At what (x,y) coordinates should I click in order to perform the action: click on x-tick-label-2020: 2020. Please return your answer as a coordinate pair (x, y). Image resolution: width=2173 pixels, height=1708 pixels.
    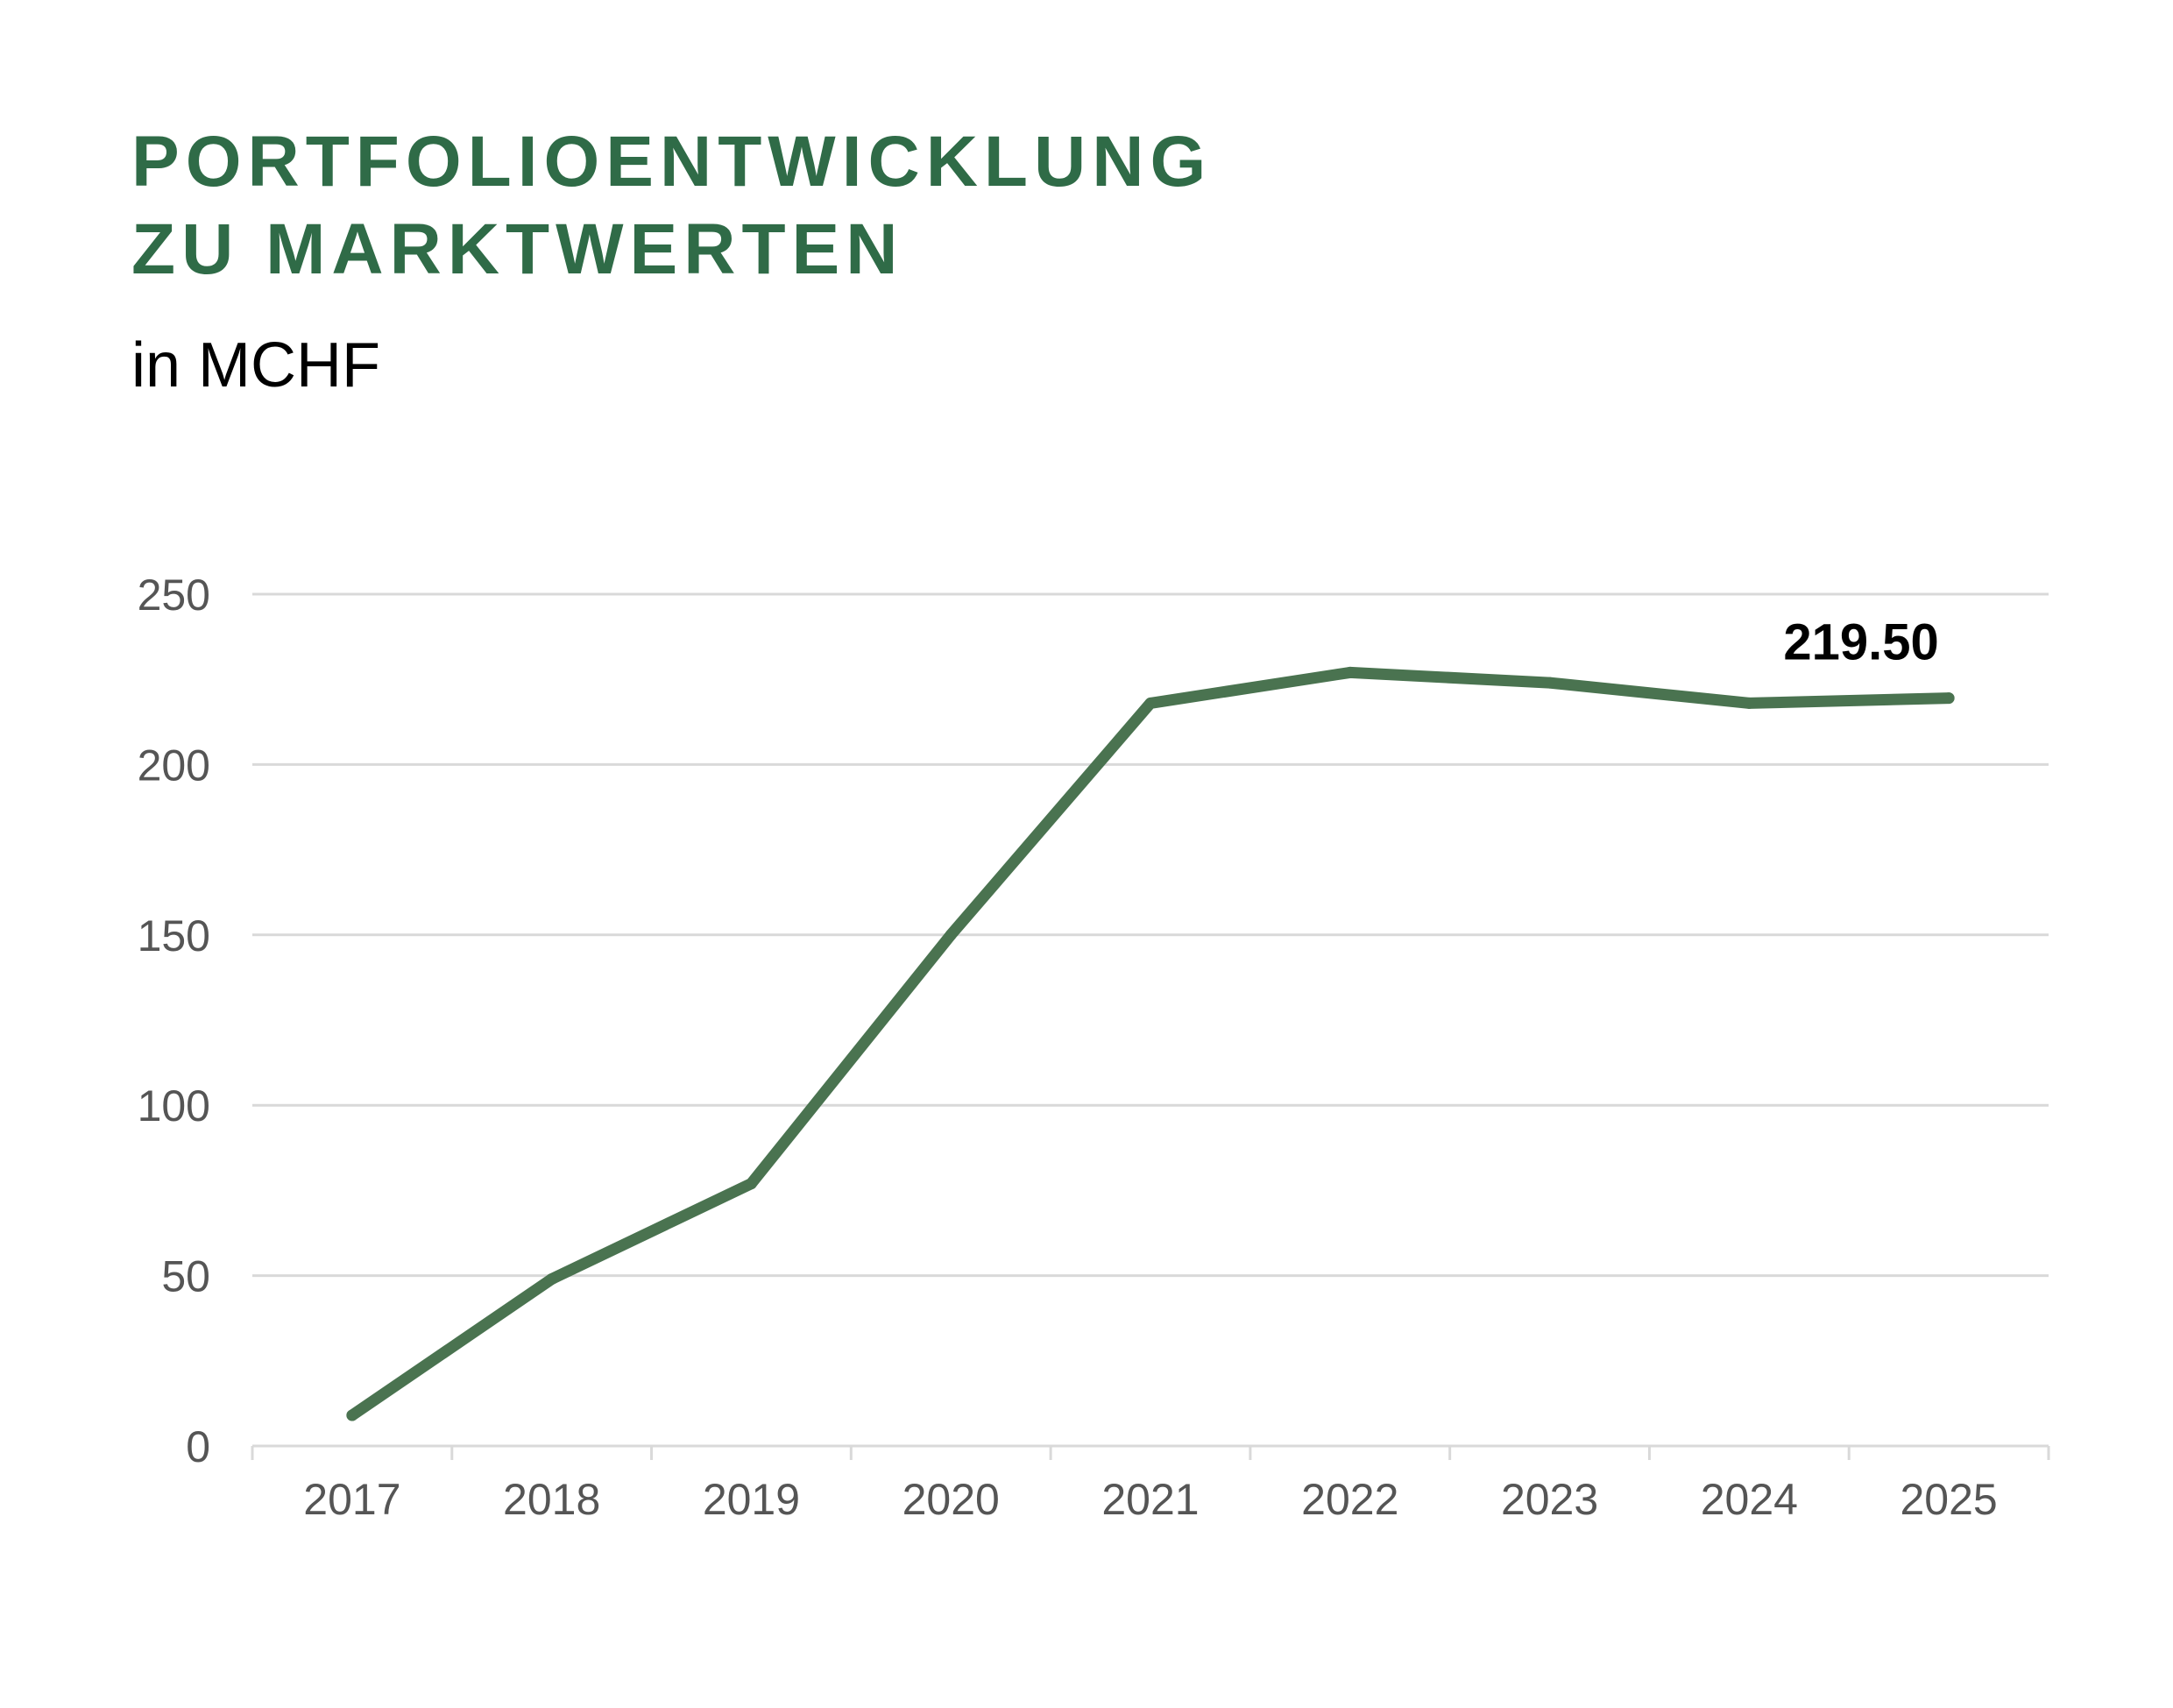
    Looking at the image, I should click on (951, 1499).